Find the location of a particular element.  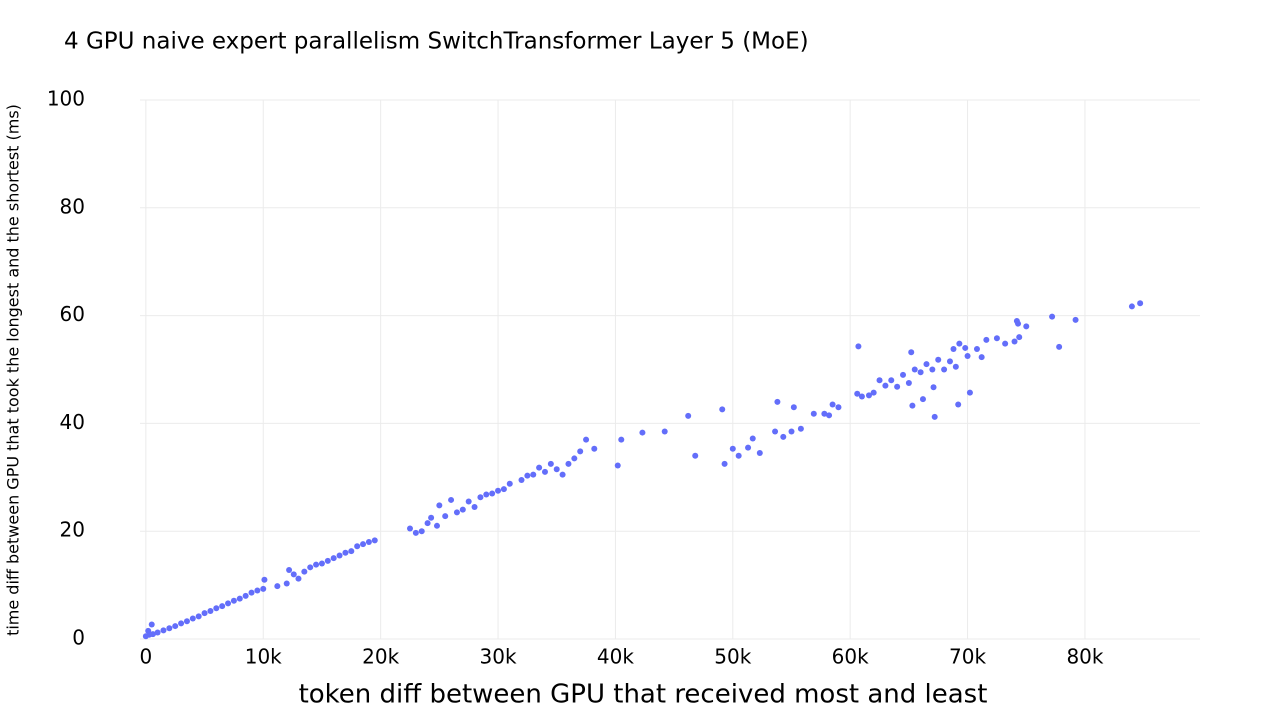

y-tick-label: 80 is located at coordinates (72, 206).